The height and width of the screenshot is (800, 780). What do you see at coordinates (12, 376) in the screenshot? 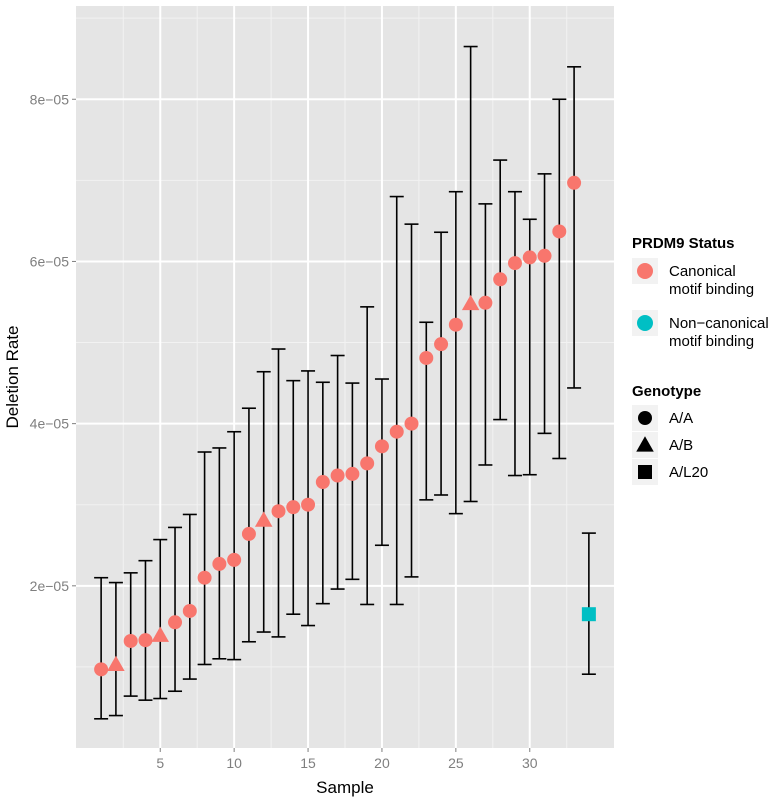
I see `y-axis-title: Deletion Rate` at bounding box center [12, 376].